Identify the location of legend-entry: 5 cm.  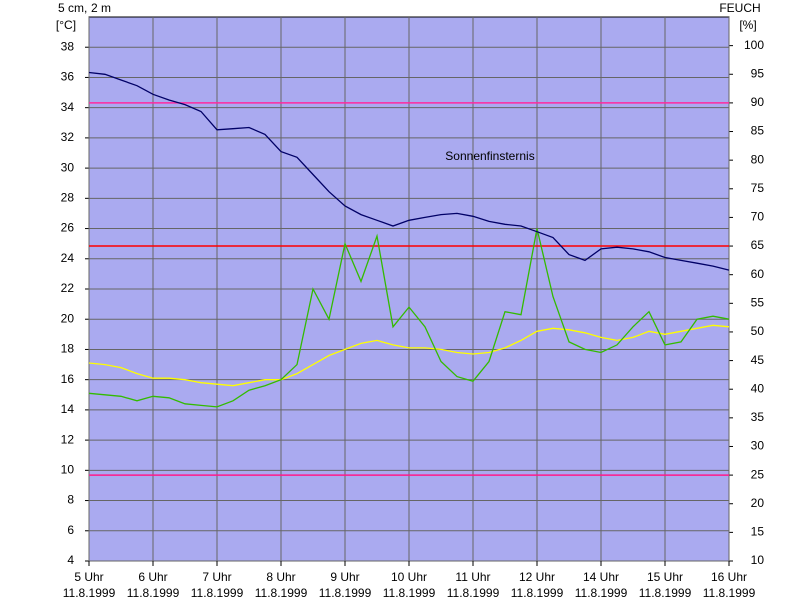
(71, 8).